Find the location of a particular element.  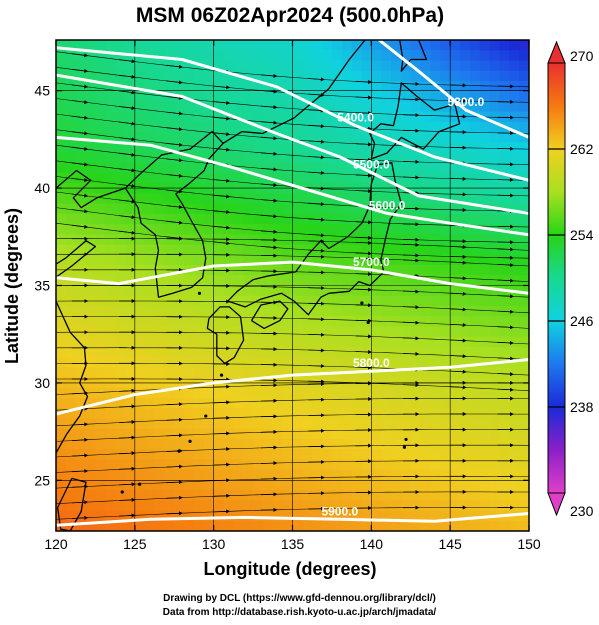

x-tick-label-130: 130 is located at coordinates (214, 544).